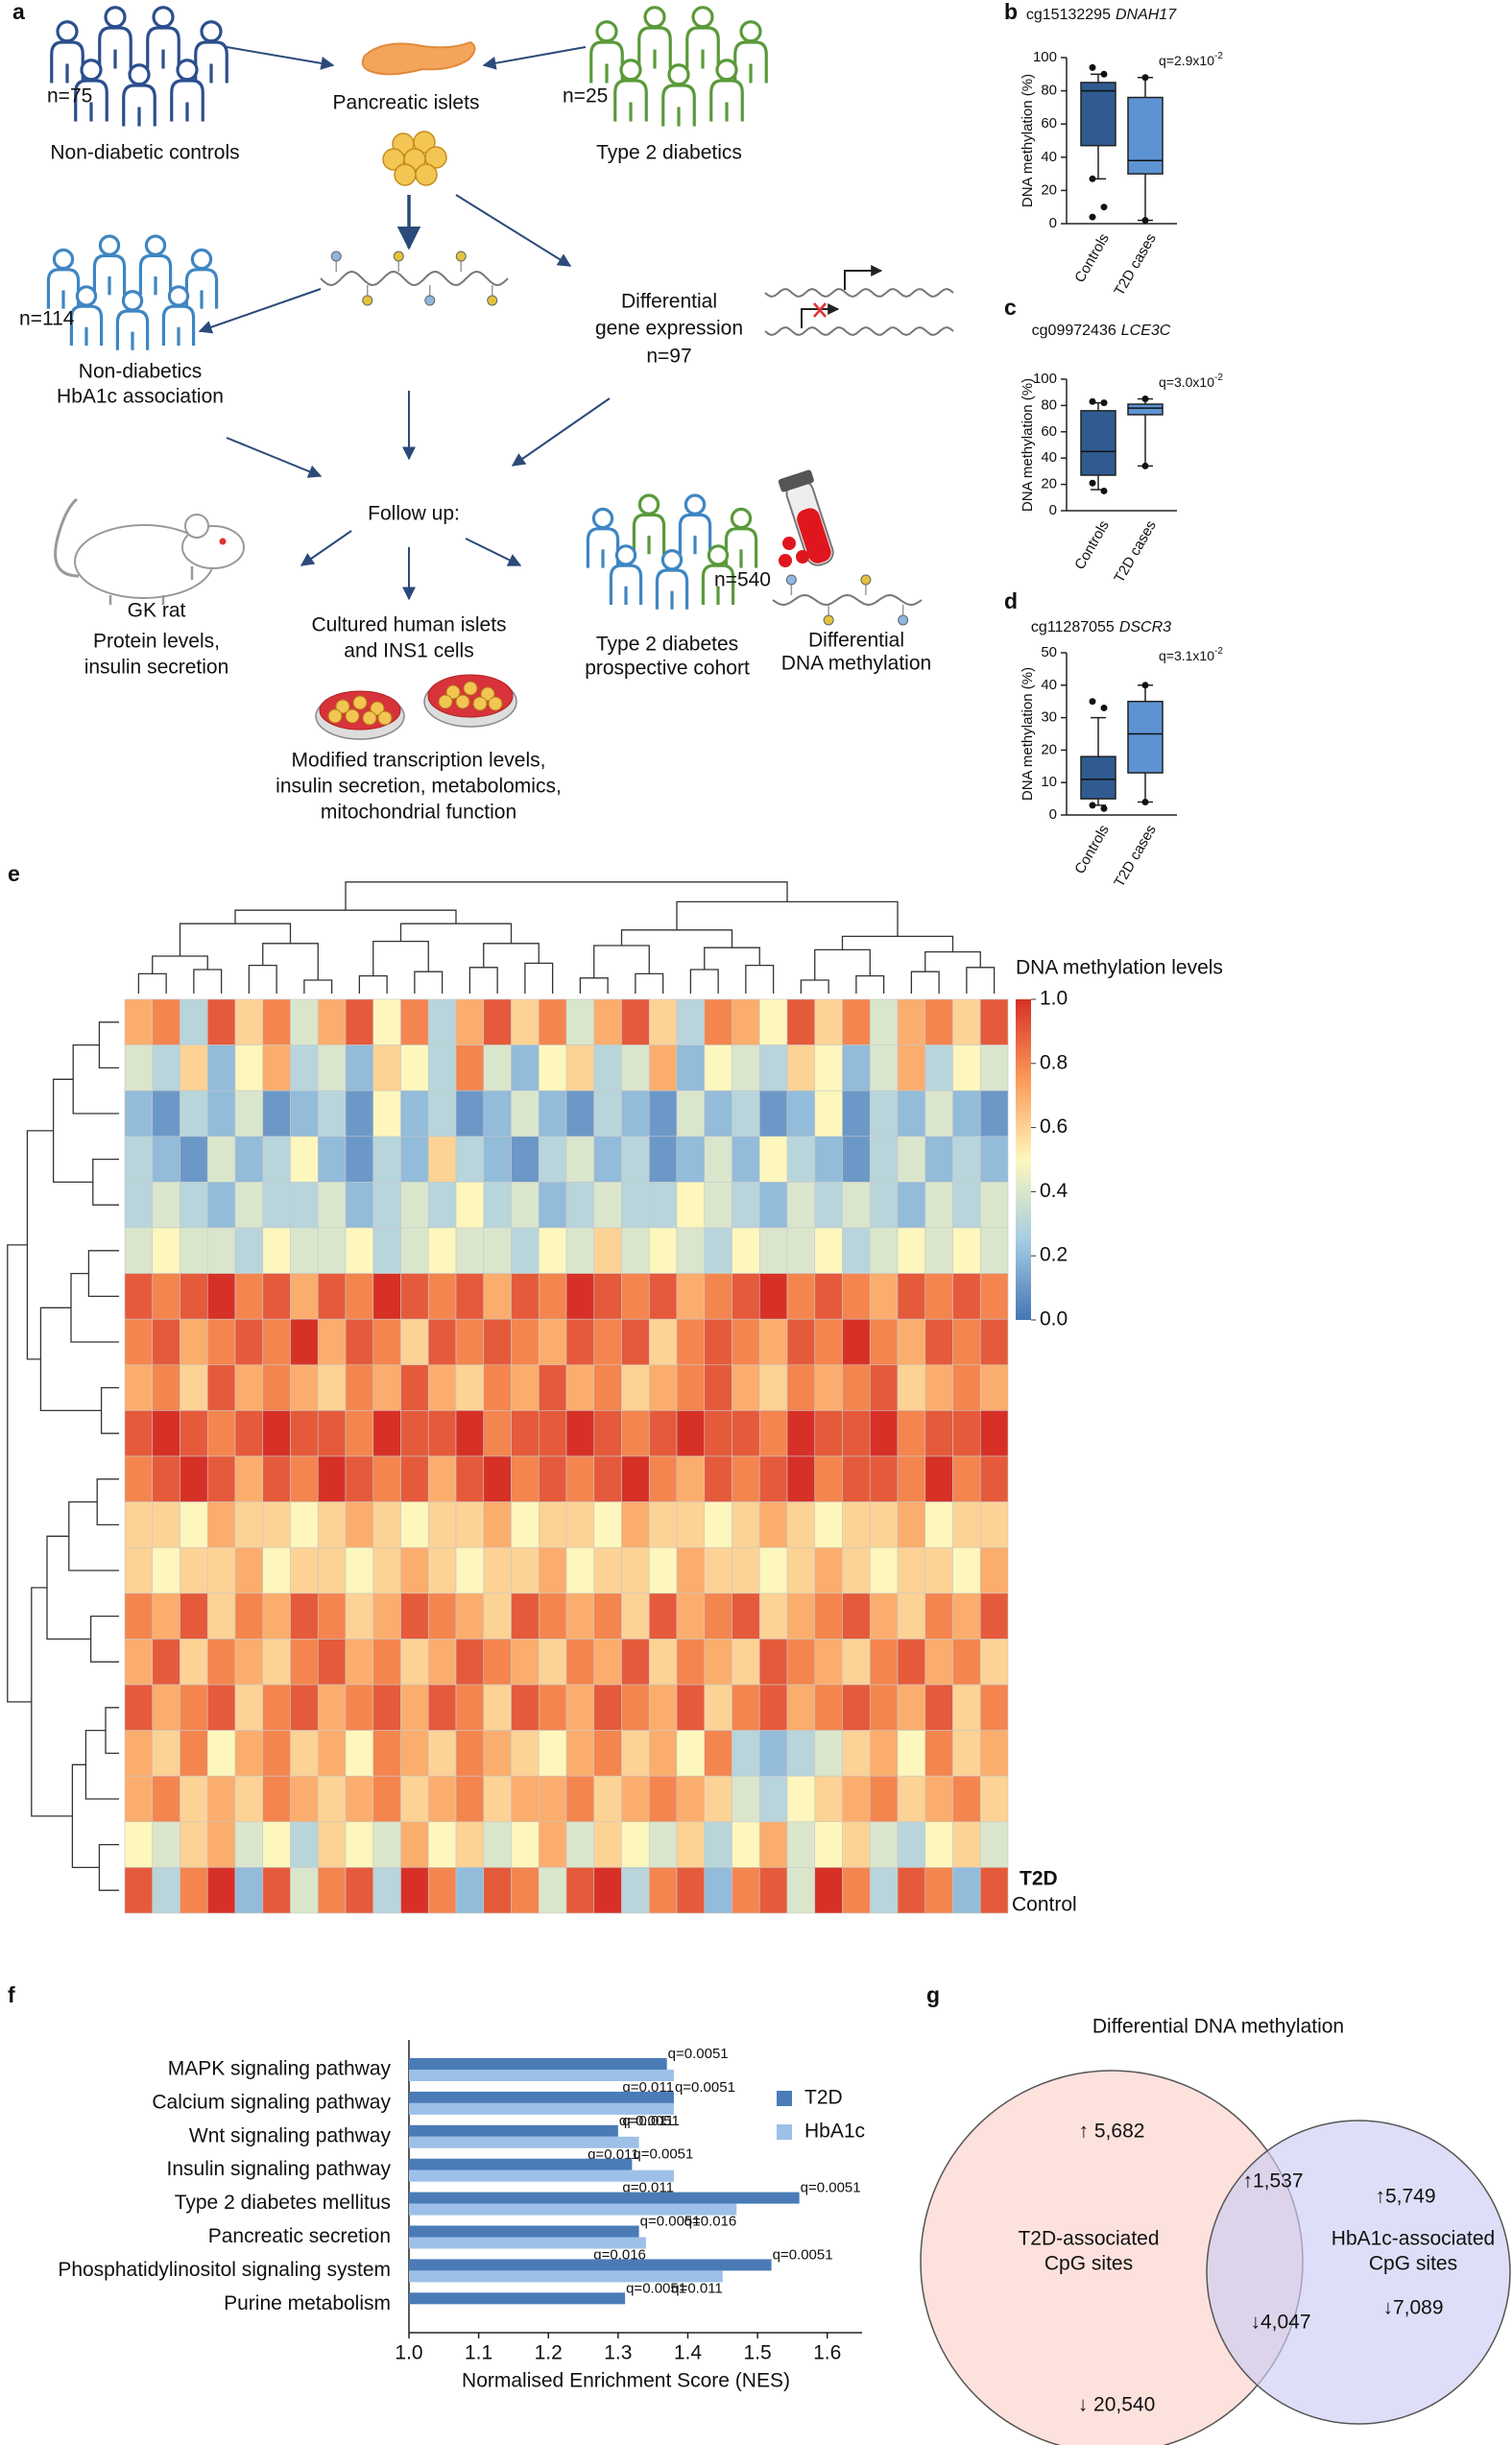 The height and width of the screenshot is (2445, 1512). What do you see at coordinates (1146, 331) in the screenshot?
I see `title-gene: LCE3C` at bounding box center [1146, 331].